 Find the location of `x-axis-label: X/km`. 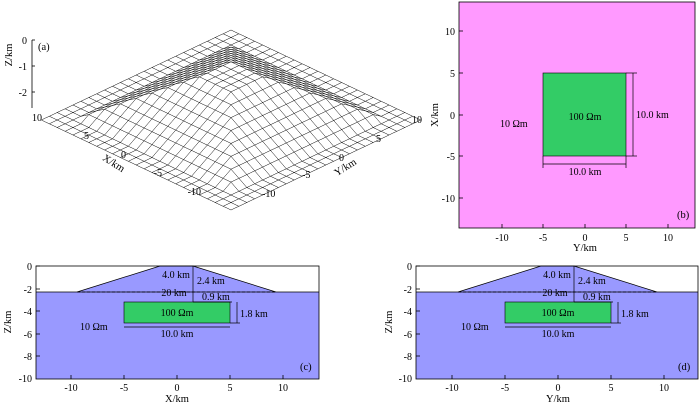

x-axis-label: X/km is located at coordinates (177, 399).